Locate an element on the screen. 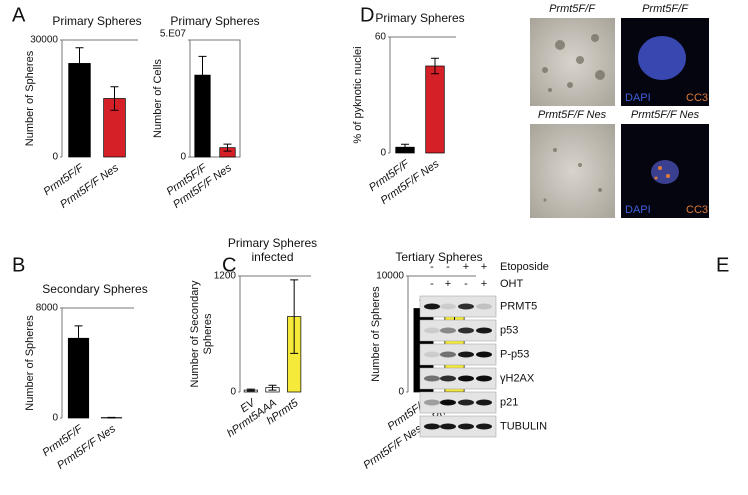  treatment-name: OHT is located at coordinates (512, 284).